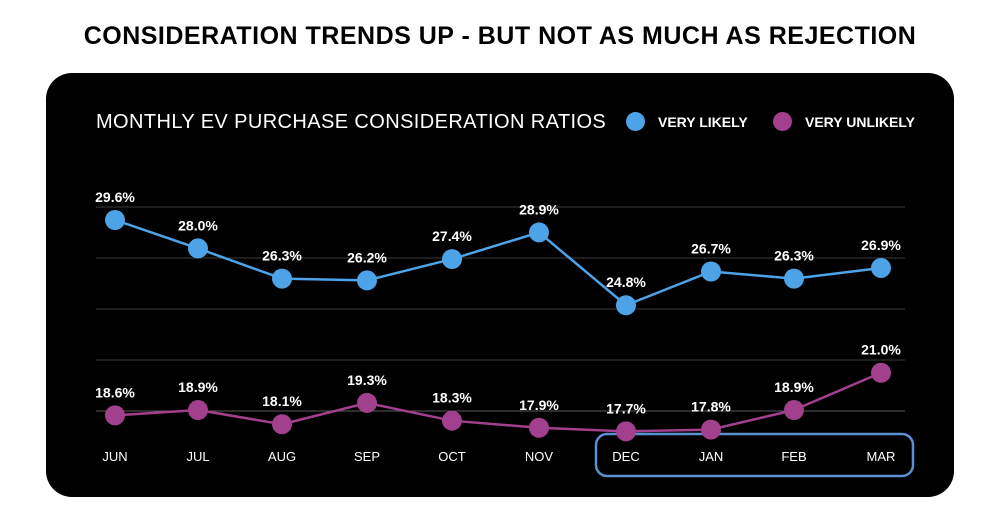 The height and width of the screenshot is (522, 1000). Describe the element at coordinates (282, 456) in the screenshot. I see `x-tick-label-aug: AUG` at that location.